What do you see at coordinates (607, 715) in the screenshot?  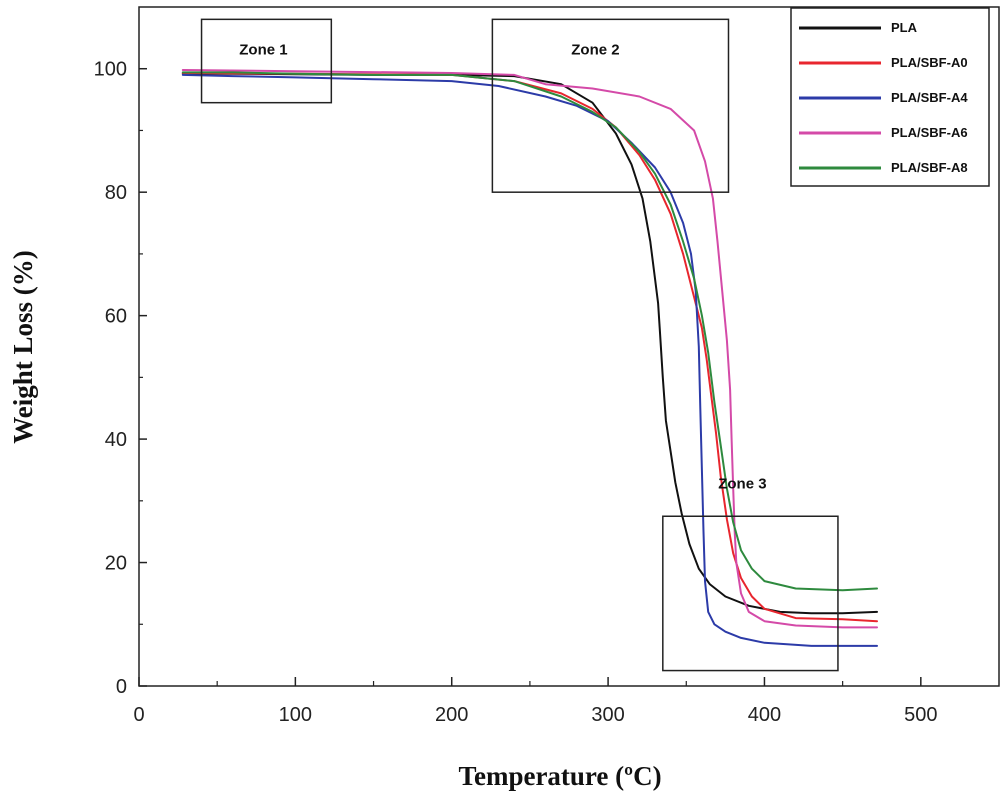 I see `x-tick-label: 300` at bounding box center [607, 715].